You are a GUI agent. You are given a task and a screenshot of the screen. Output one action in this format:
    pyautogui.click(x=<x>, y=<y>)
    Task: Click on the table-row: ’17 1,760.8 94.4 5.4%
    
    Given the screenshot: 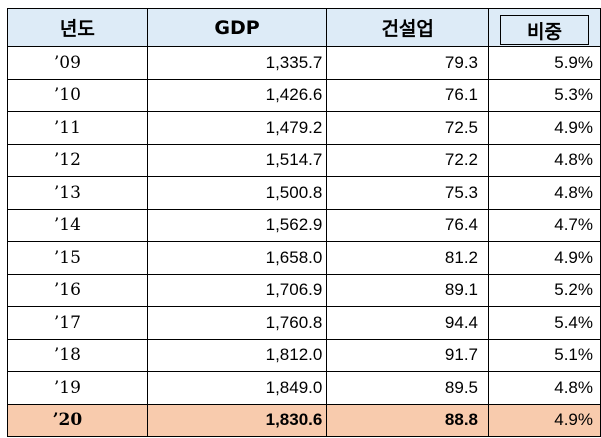 What is the action you would take?
    pyautogui.click(x=304, y=323)
    